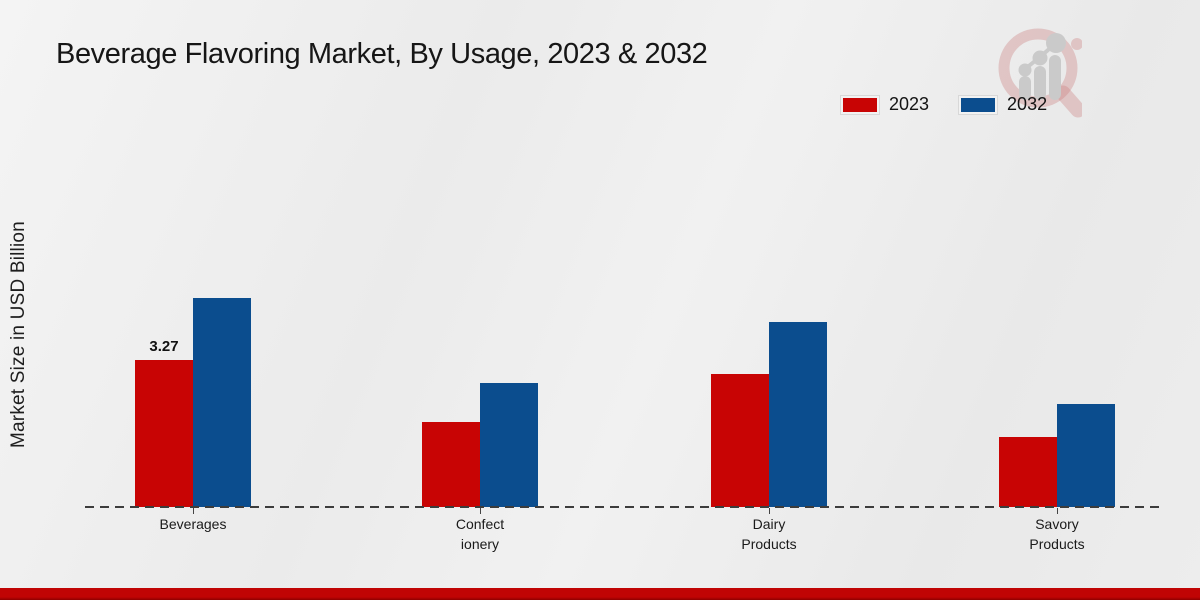  What do you see at coordinates (625, 507) in the screenshot?
I see `x-axis-baseline` at bounding box center [625, 507].